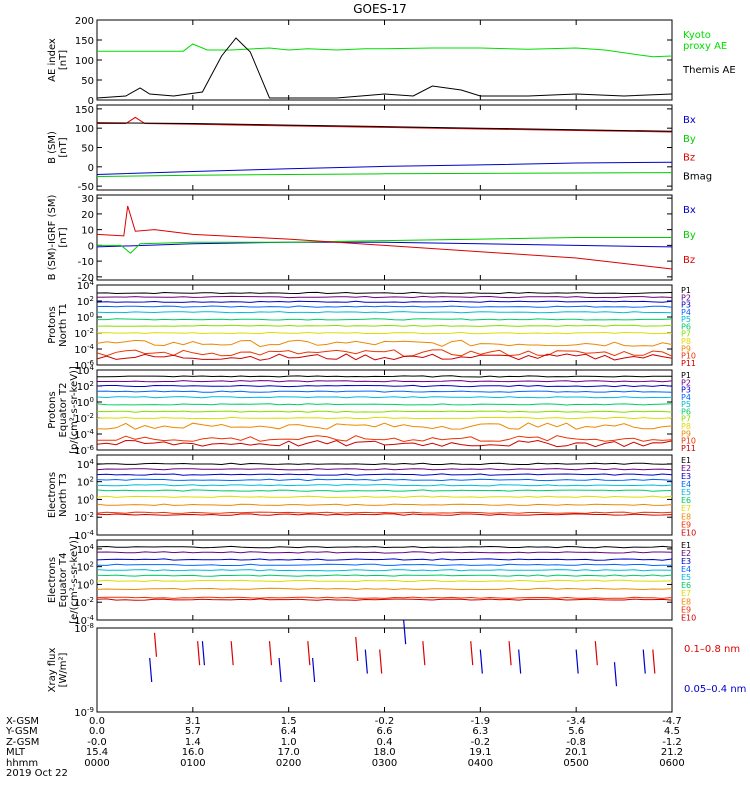 The width and height of the screenshot is (750, 800). What do you see at coordinates (480, 742) in the screenshot?
I see `footer-value: -0.2` at bounding box center [480, 742].